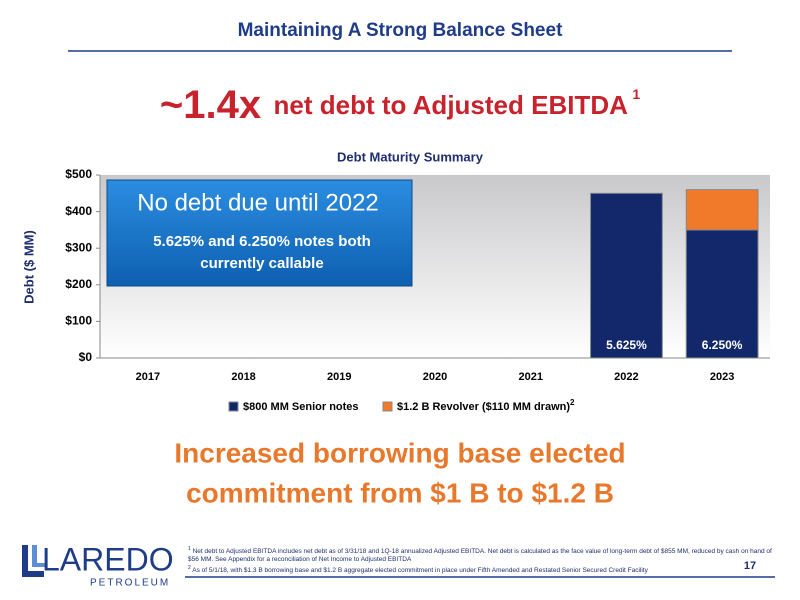 The height and width of the screenshot is (600, 800). I want to click on y-tick-label: $0, so click(86, 357).